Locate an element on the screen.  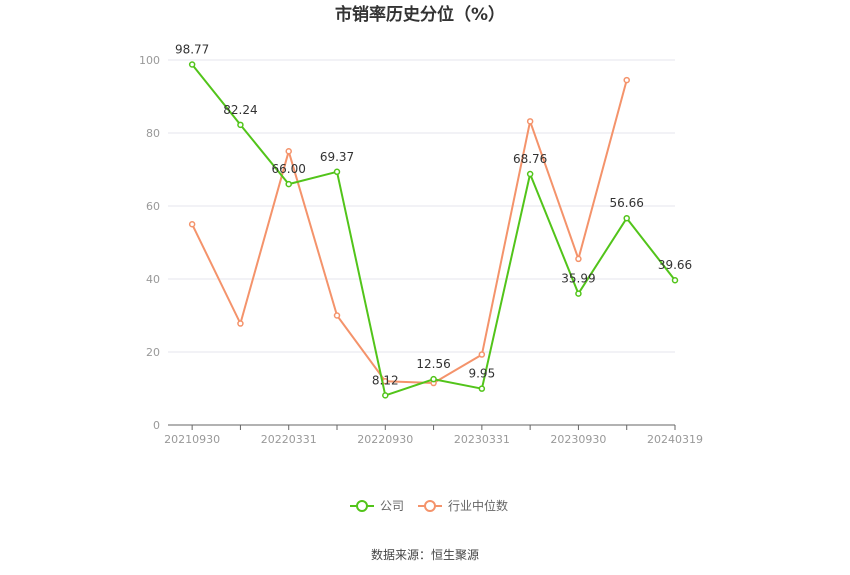
legend-label: 行业中位数 is located at coordinates (478, 505).